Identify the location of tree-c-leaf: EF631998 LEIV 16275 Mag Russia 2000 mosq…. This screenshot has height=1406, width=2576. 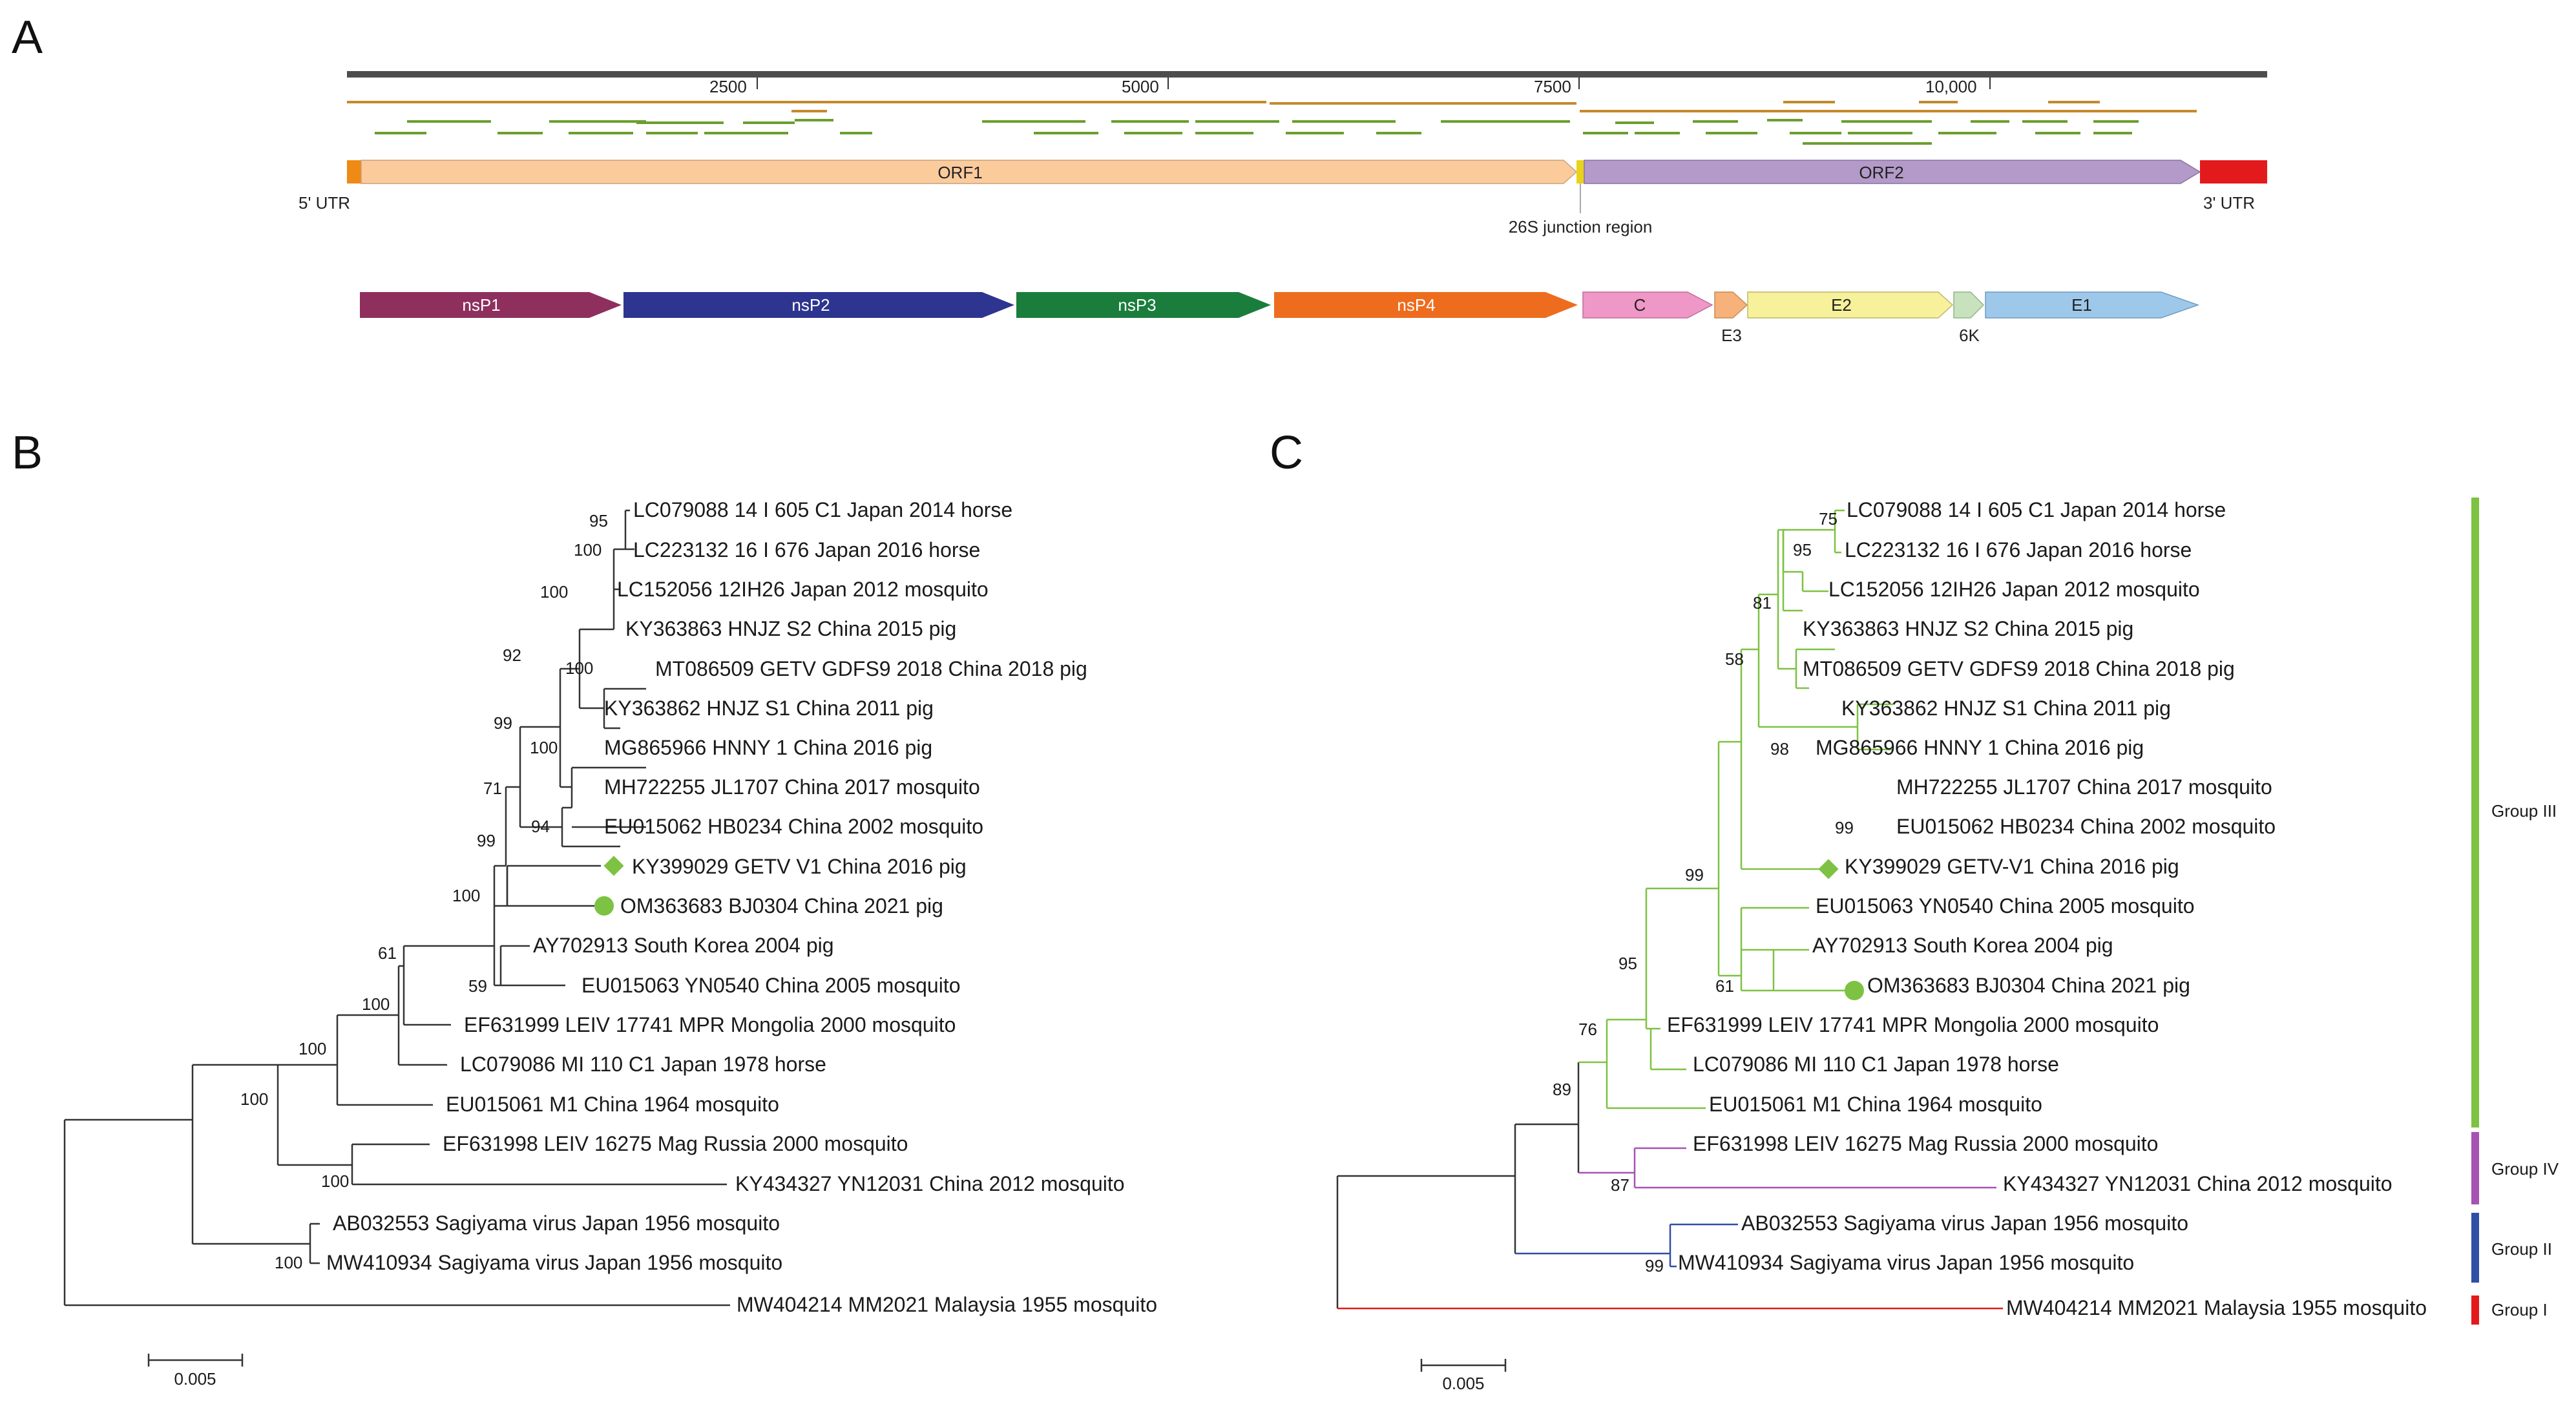
(1925, 1143).